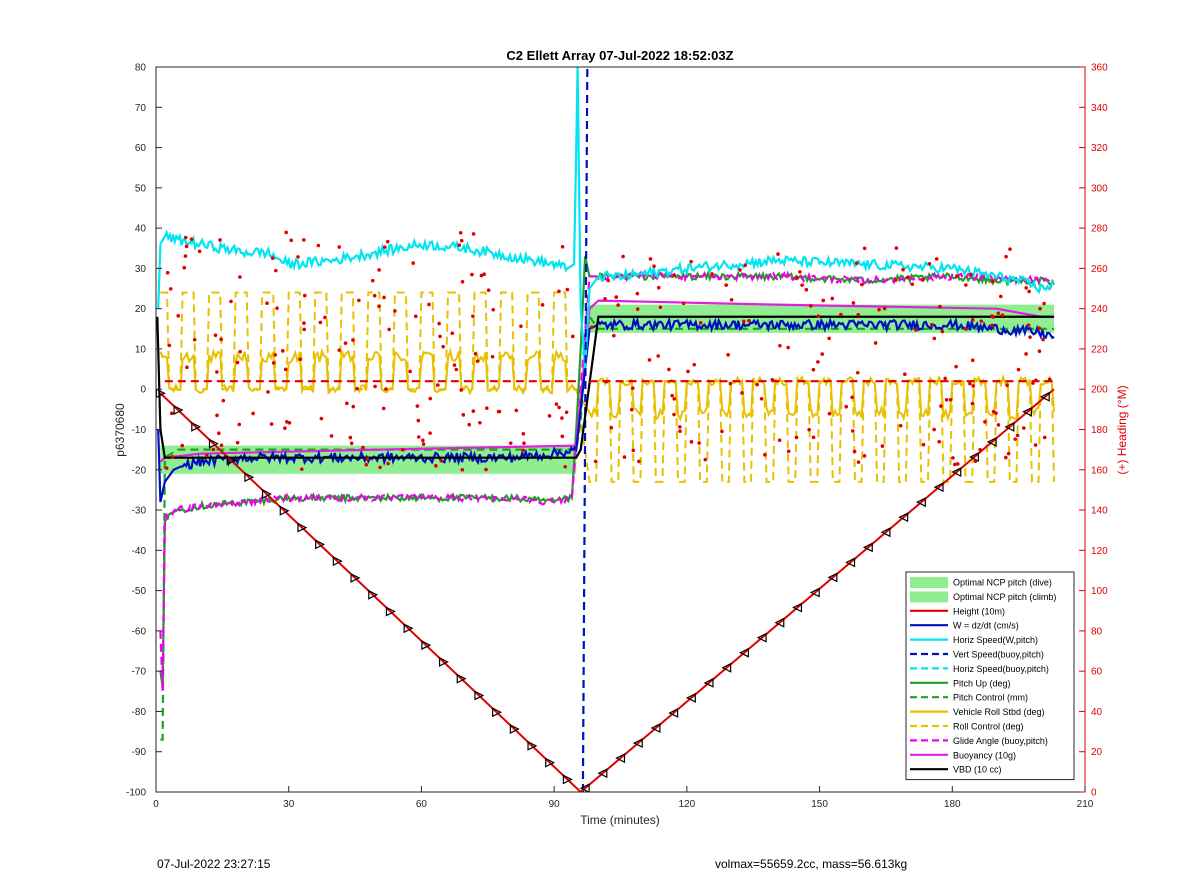 The image size is (1200, 889). What do you see at coordinates (139, 470) in the screenshot?
I see `y-tick-label: -20` at bounding box center [139, 470].